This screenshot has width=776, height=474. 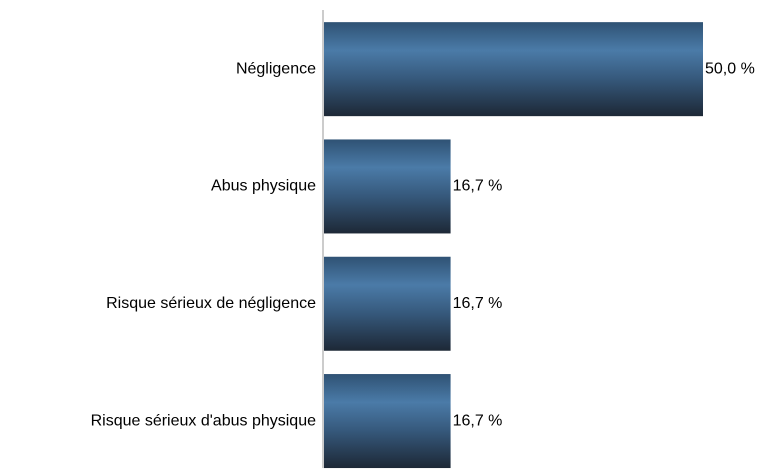 I want to click on category-label: Risque sérieux de négligence, so click(x=211, y=303).